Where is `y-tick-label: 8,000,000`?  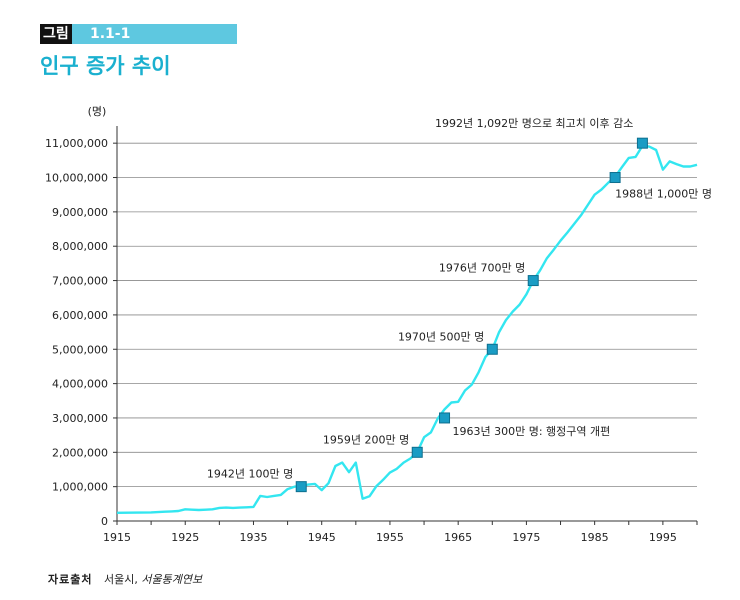
y-tick-label: 8,000,000 is located at coordinates (80, 246).